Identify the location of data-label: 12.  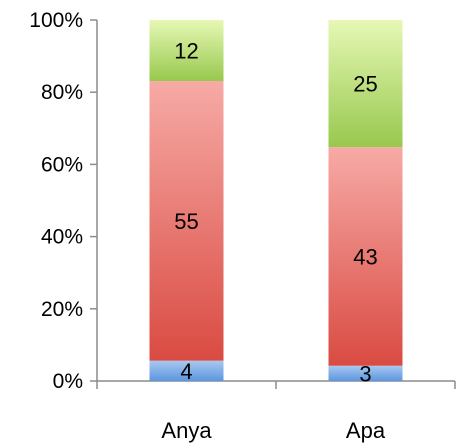
(186, 51).